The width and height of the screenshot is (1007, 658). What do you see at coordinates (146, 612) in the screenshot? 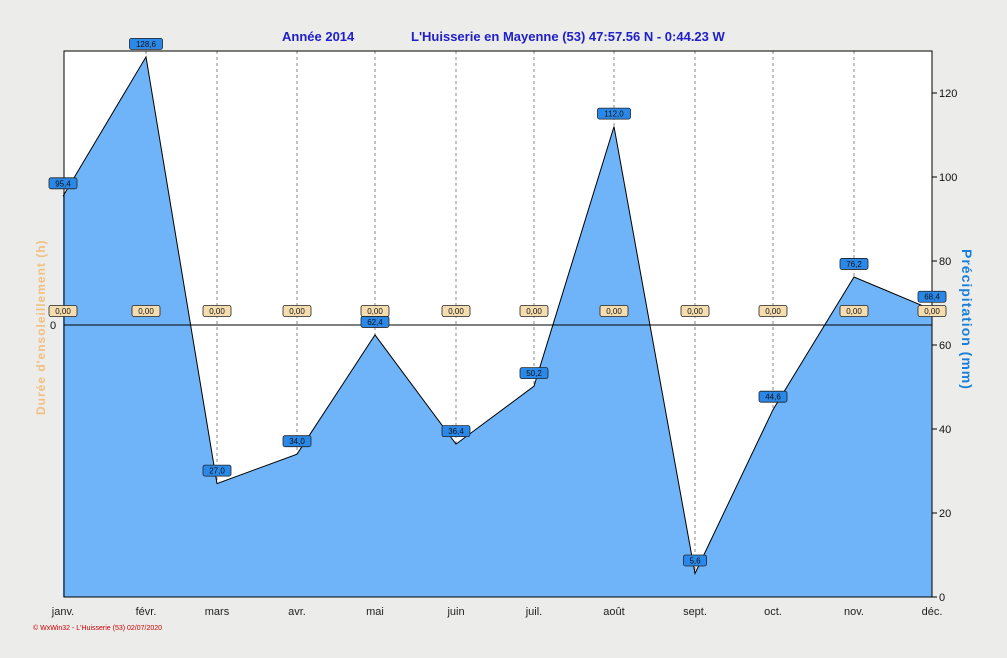
I see `x-tick-label: févr.` at bounding box center [146, 612].